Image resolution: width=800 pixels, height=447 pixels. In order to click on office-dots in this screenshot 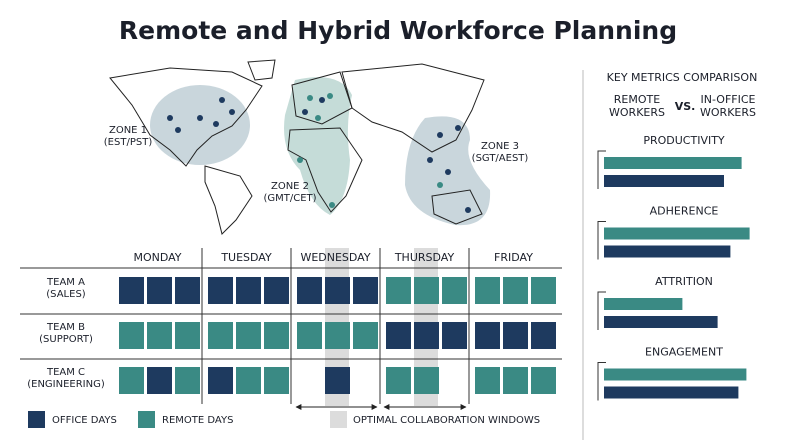, I will do `click(319, 155)`.